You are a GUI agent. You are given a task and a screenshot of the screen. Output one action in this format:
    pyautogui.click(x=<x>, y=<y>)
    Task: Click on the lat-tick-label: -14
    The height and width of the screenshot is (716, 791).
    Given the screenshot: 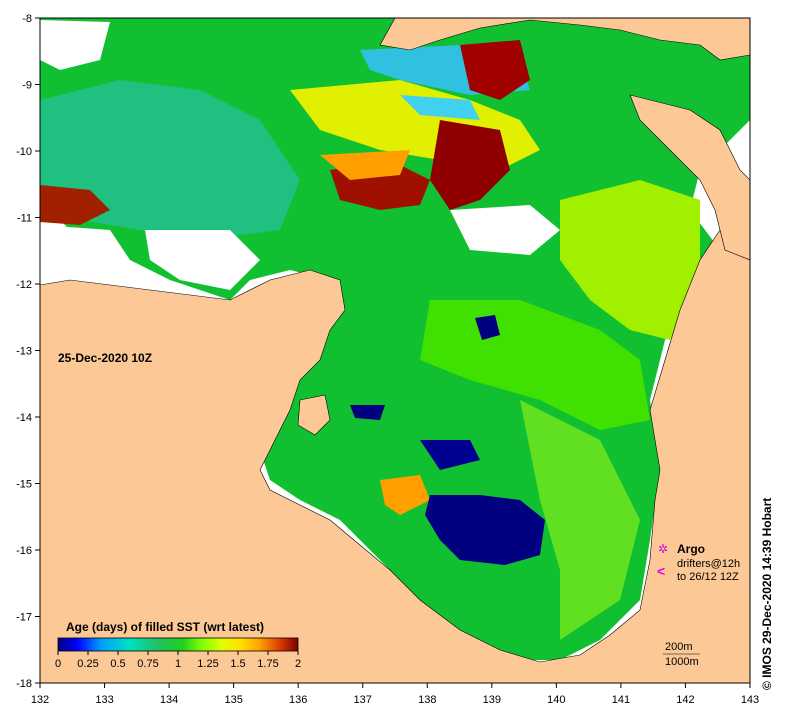 What is the action you would take?
    pyautogui.click(x=24, y=418)
    